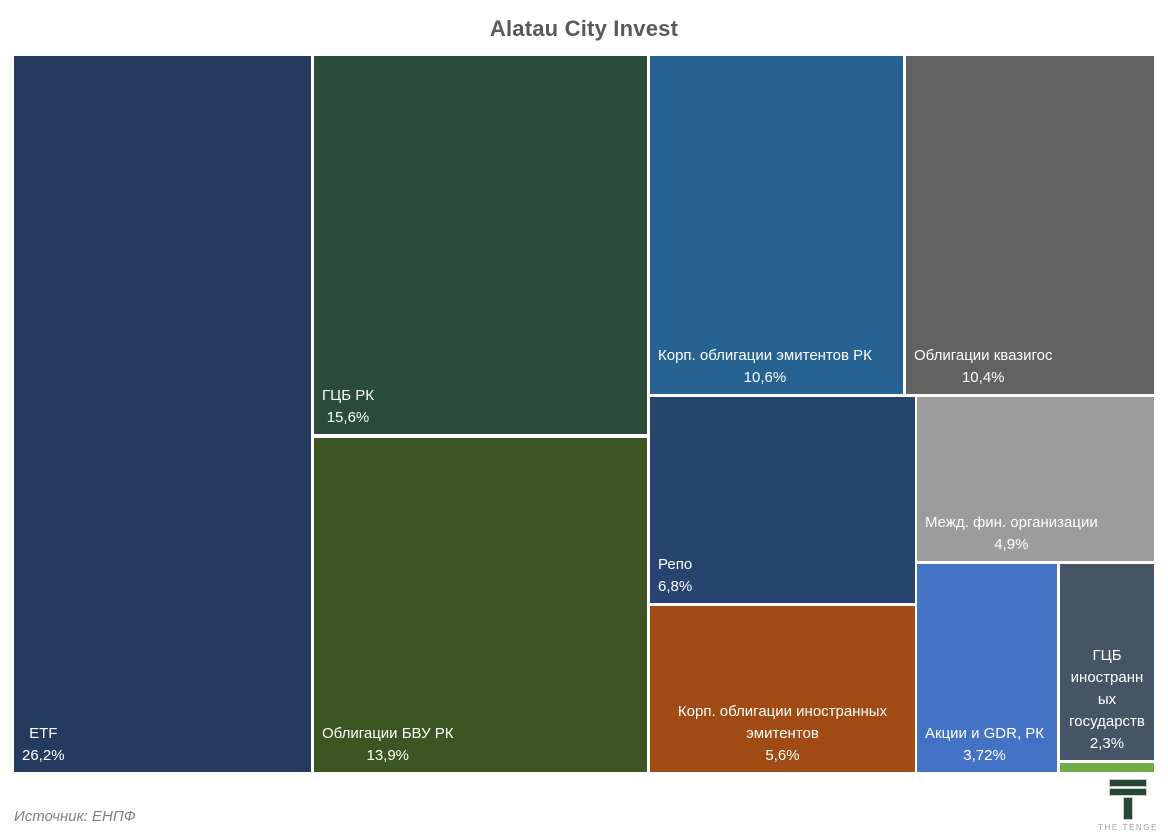 This screenshot has width=1168, height=833. Describe the element at coordinates (782, 722) in the screenshot. I see `tile-name: Корп. облигации иностранных эмитентов` at that location.